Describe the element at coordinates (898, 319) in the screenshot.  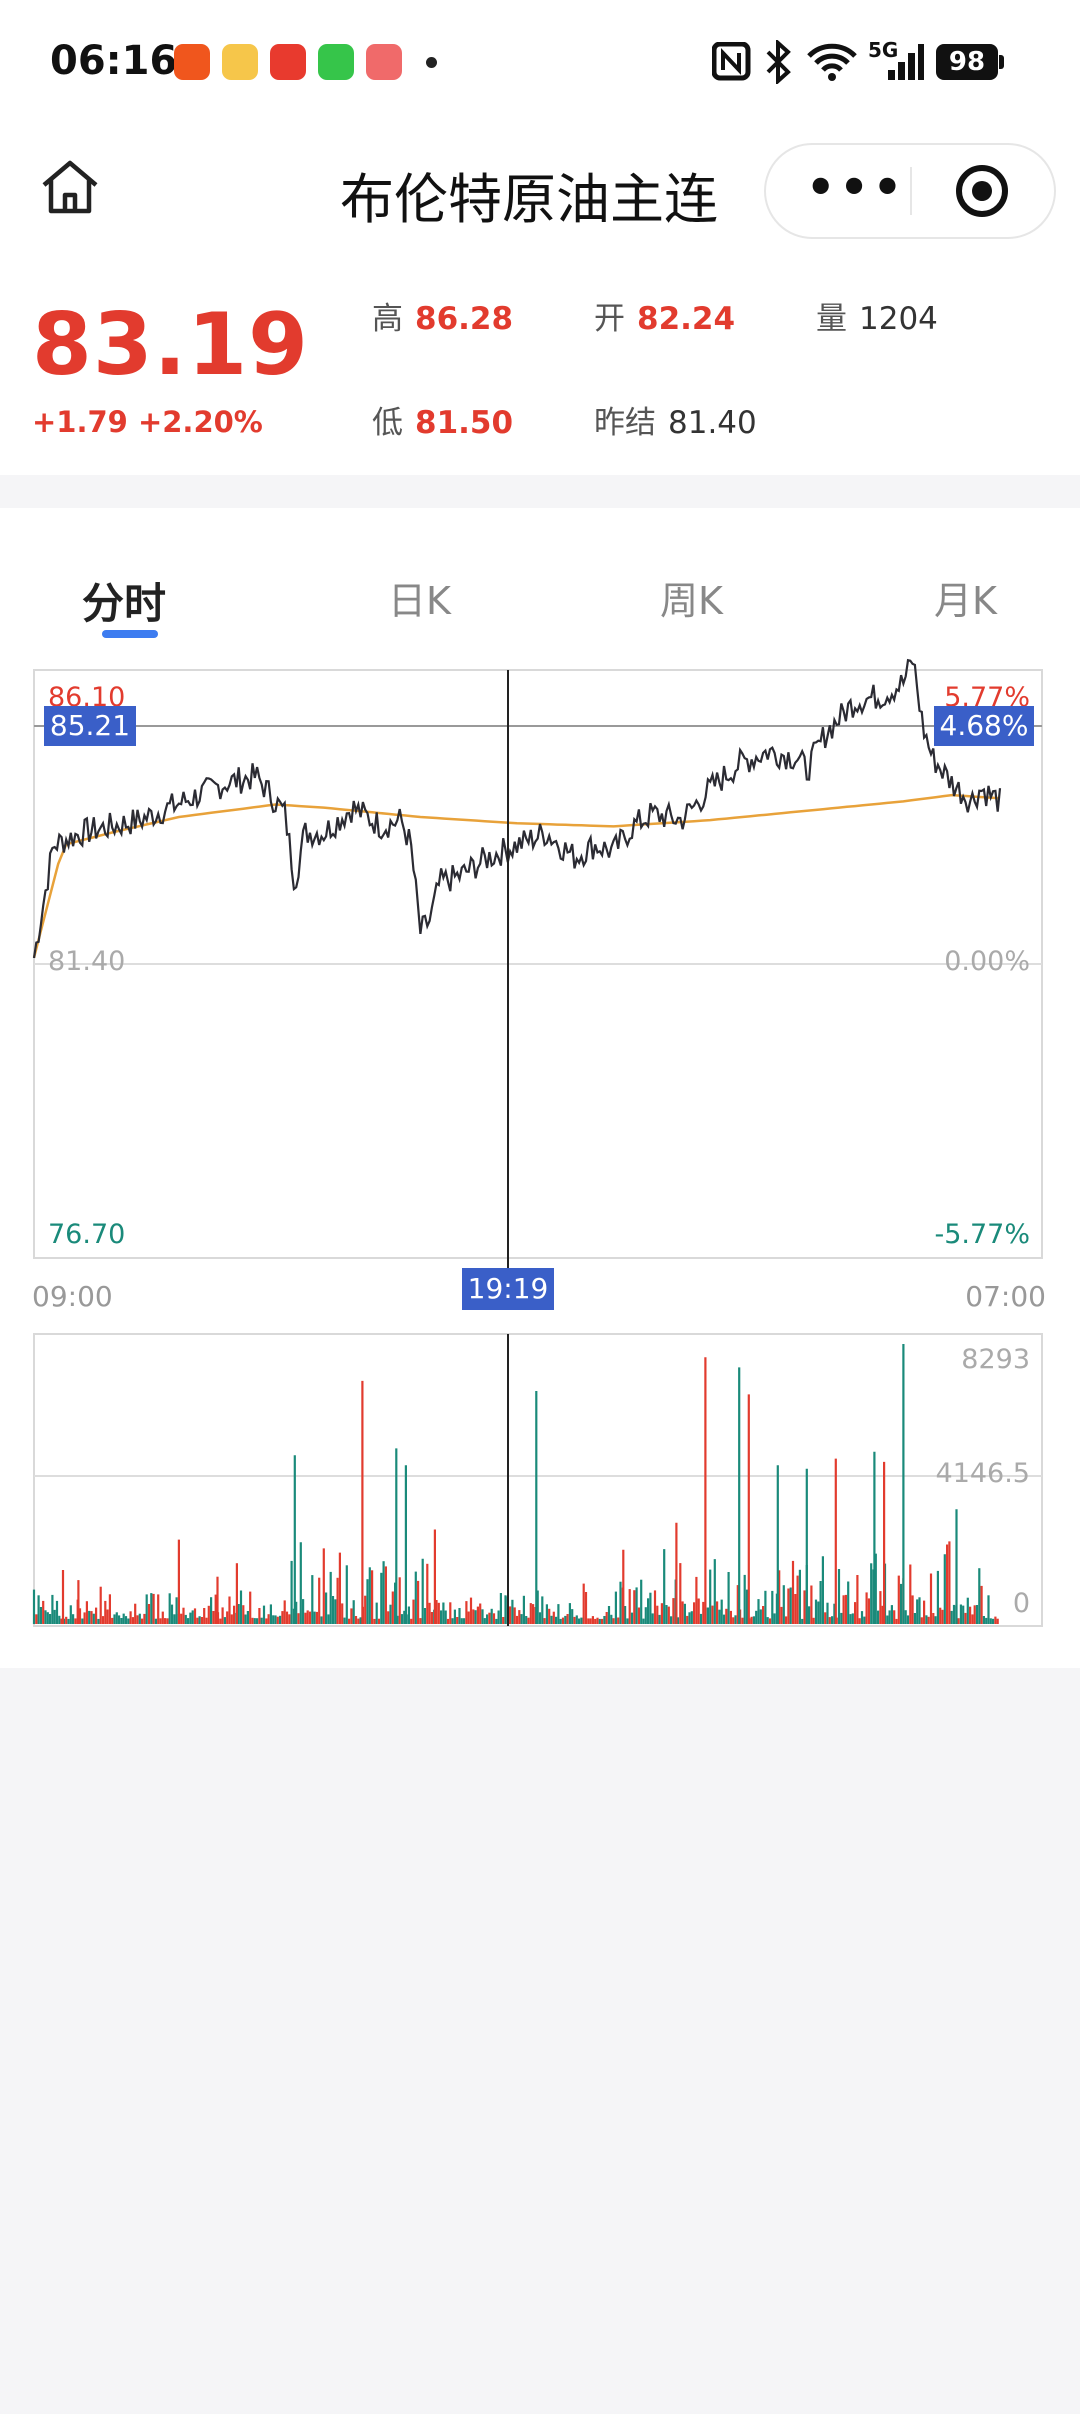
I see `stat-volume-value: 1204` at that location.